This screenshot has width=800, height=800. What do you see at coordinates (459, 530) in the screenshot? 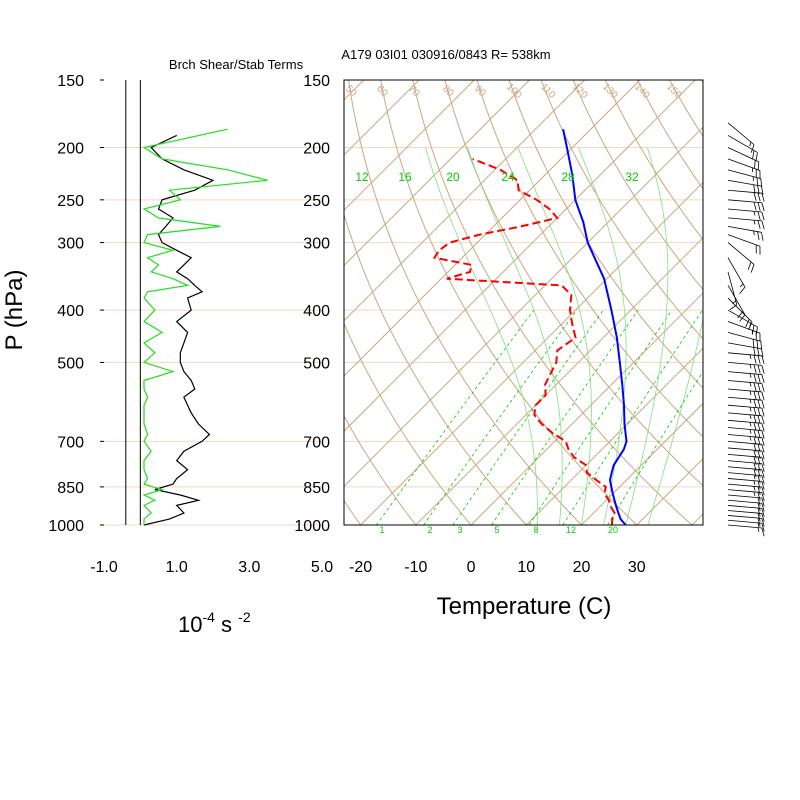
I see `mixing-ratio-bottom-label: 3` at bounding box center [459, 530].